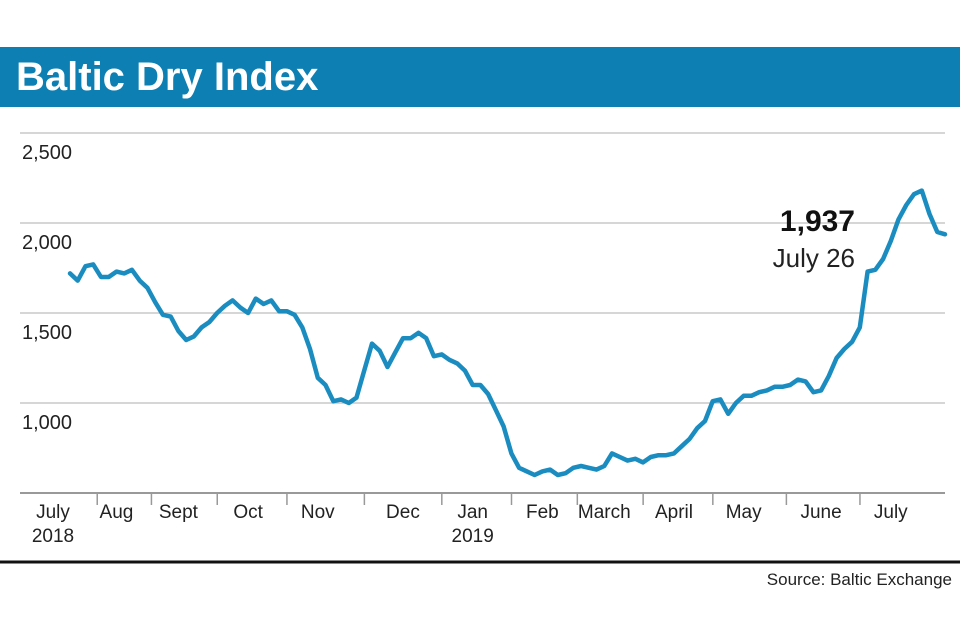  Describe the element at coordinates (817, 221) in the screenshot. I see `annotation-value: 1,937` at that location.